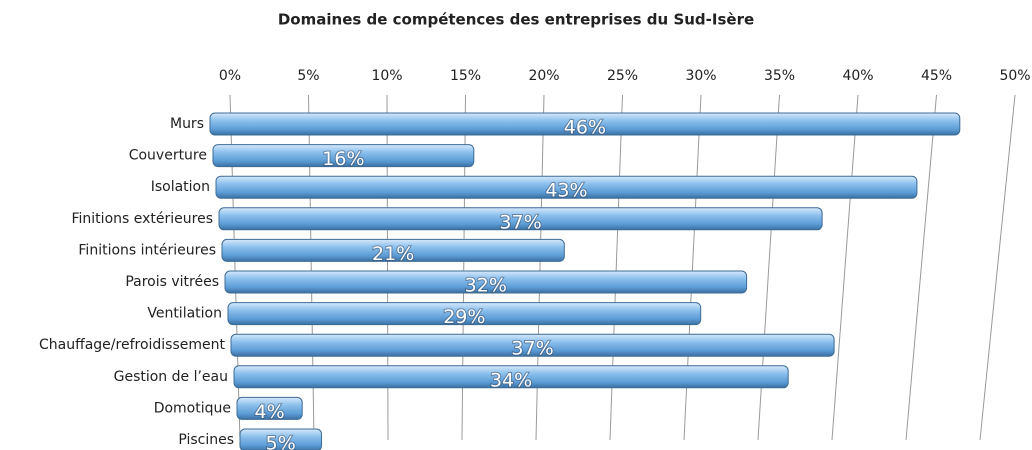  Describe the element at coordinates (180, 187) in the screenshot. I see `y-tick-label: Isolation` at that location.